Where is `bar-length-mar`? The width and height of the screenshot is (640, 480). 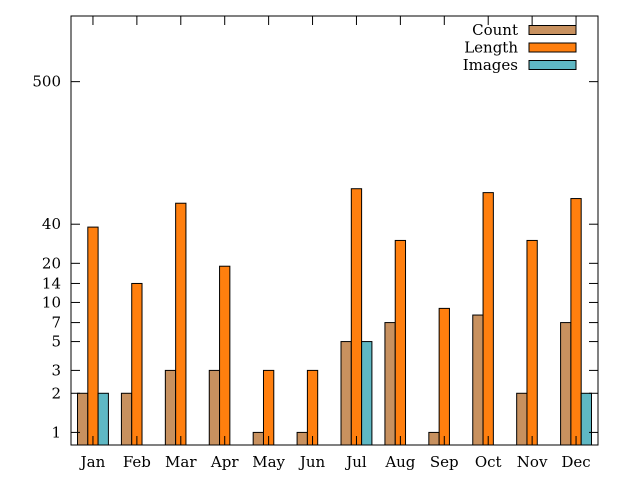 bar-length-mar is located at coordinates (181, 324).